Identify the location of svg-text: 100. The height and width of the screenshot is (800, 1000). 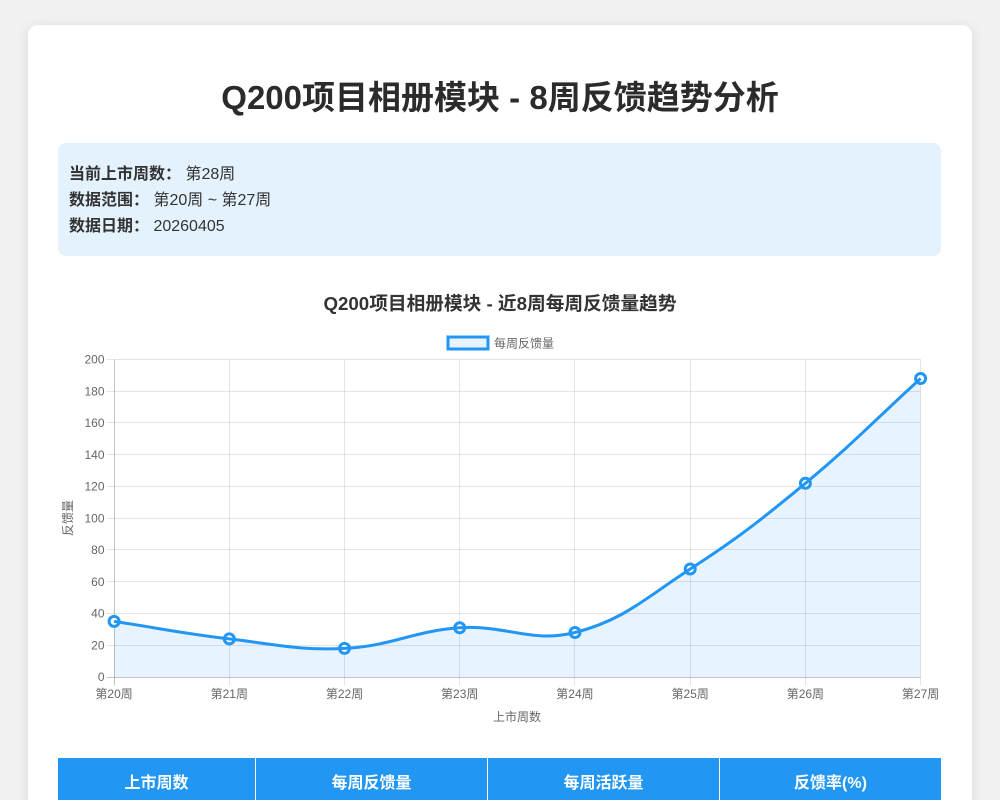
(94, 518).